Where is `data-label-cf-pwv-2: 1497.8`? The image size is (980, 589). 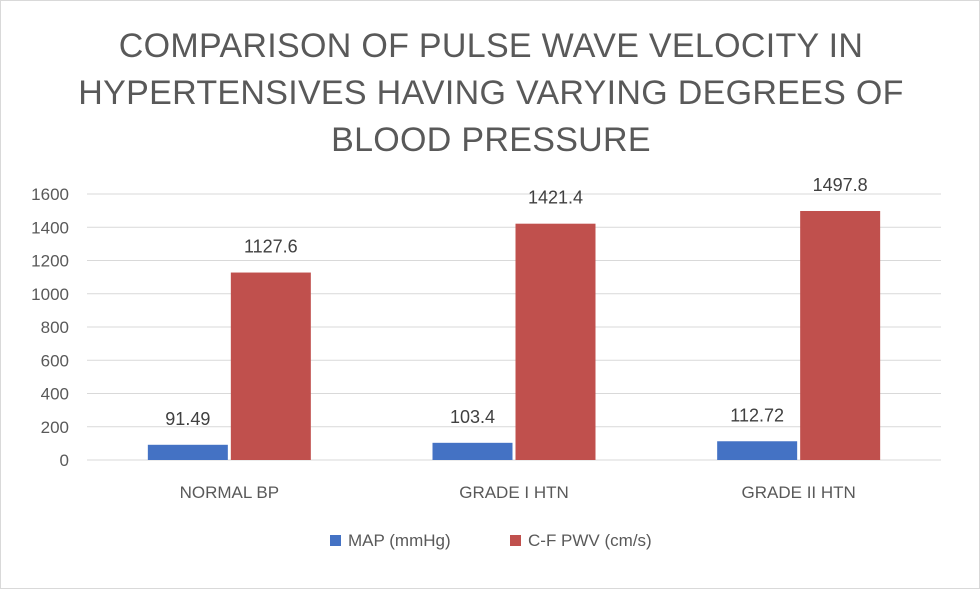 data-label-cf-pwv-2: 1497.8 is located at coordinates (840, 185).